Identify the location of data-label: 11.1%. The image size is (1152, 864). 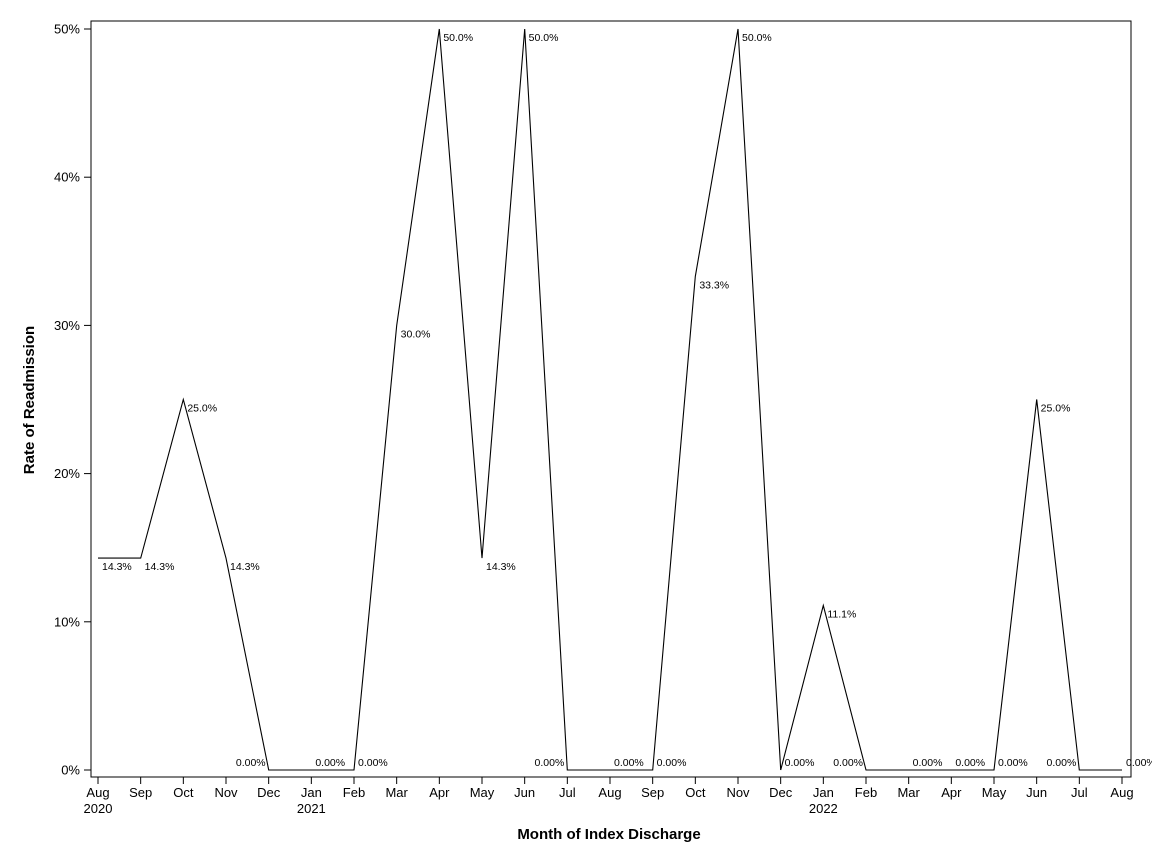
(841, 614).